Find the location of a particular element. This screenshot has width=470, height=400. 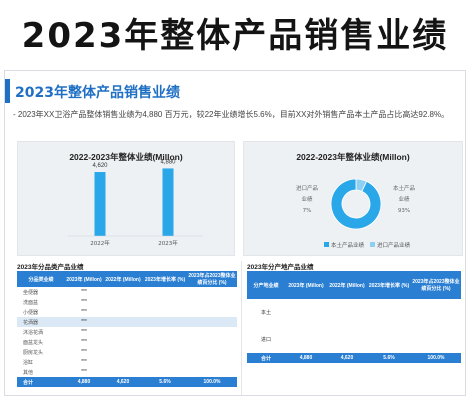

bar-value-label: 4,620 is located at coordinates (100, 166).